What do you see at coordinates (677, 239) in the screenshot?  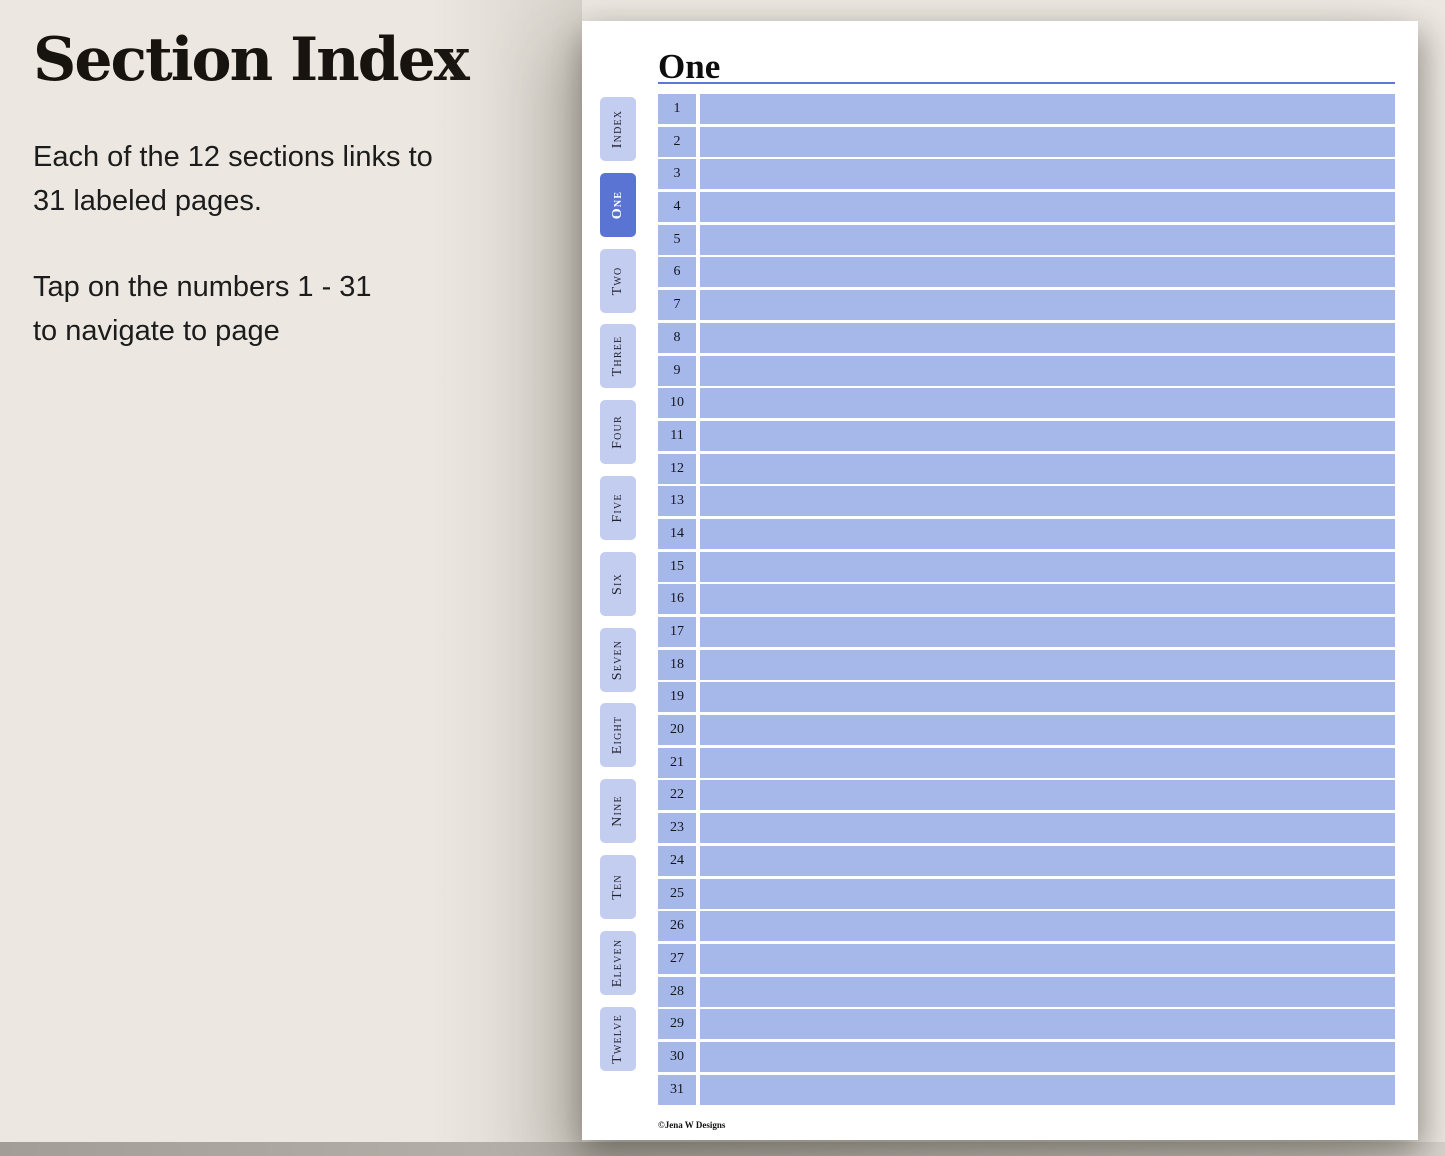 I see `page-number-link: 5` at bounding box center [677, 239].